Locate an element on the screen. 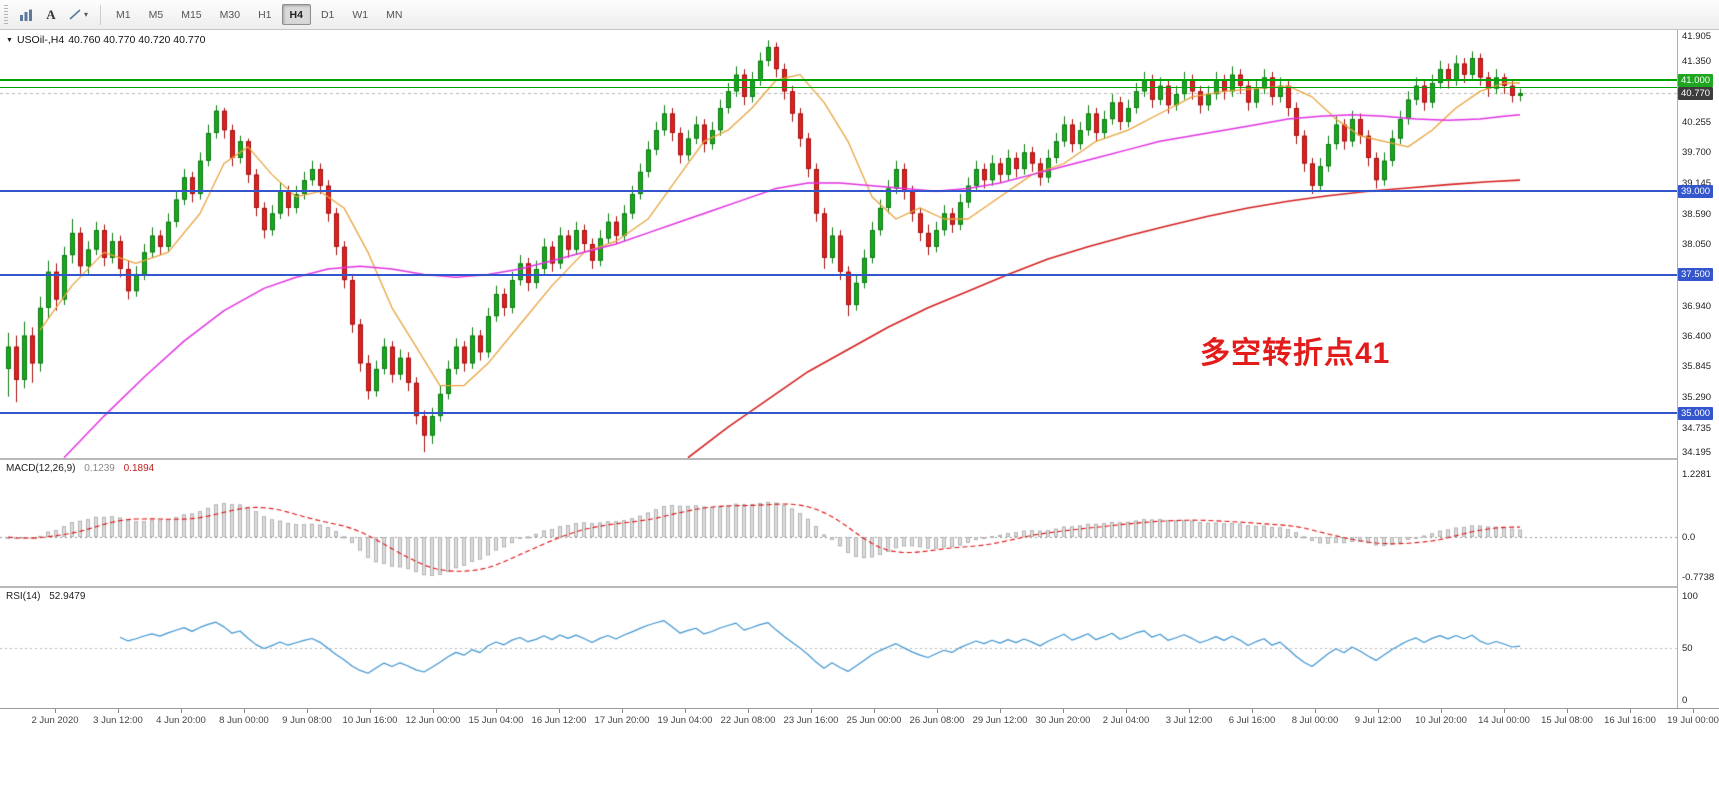 Image resolution: width=1719 pixels, height=797 pixels. time-axis-label: 22 Jun 08:00 is located at coordinates (748, 720).